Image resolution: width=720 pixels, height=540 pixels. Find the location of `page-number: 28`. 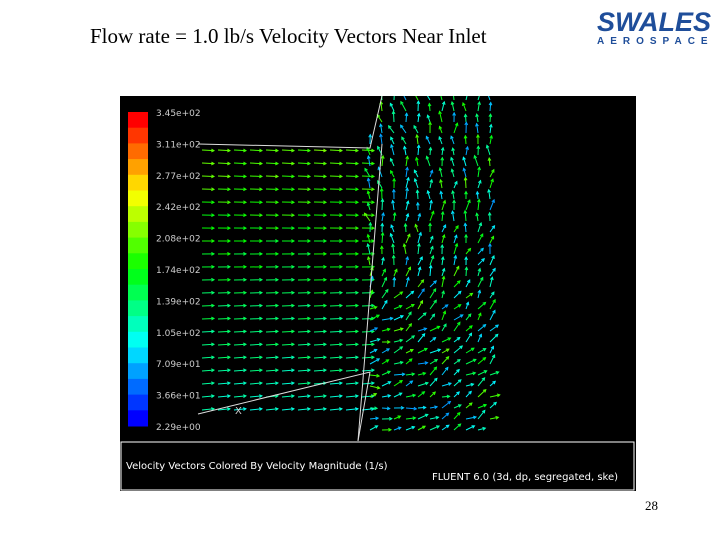

page-number: 28 is located at coordinates (651, 505).